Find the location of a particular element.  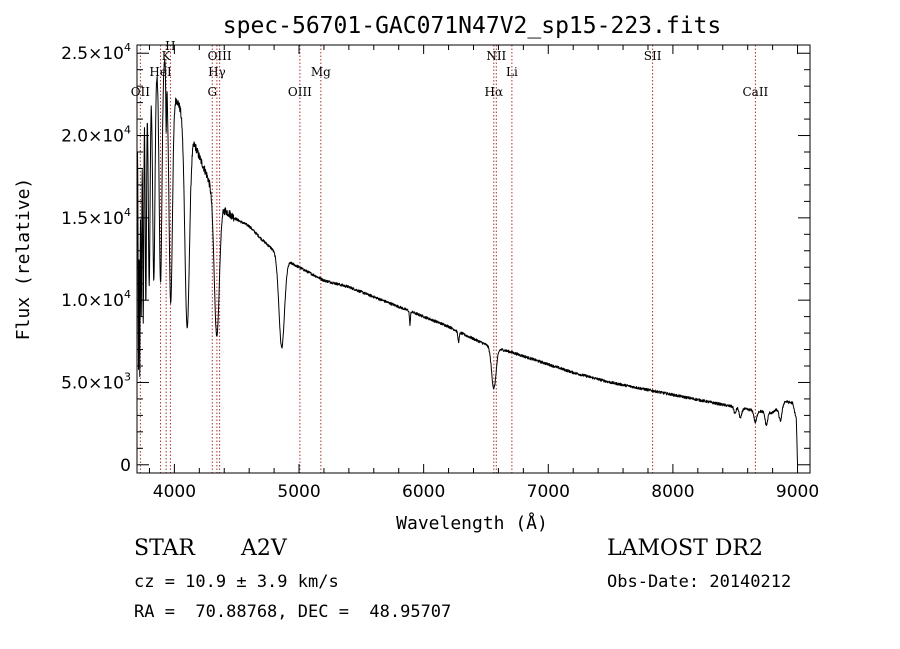

spectral-line-label: G is located at coordinates (212, 92).